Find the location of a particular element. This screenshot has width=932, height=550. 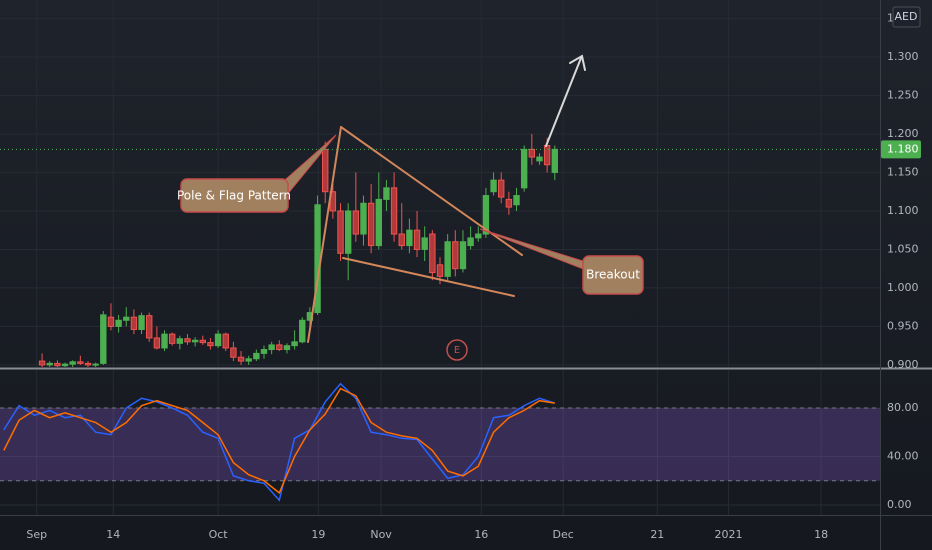

pole-flag-box is located at coordinates (234, 195).